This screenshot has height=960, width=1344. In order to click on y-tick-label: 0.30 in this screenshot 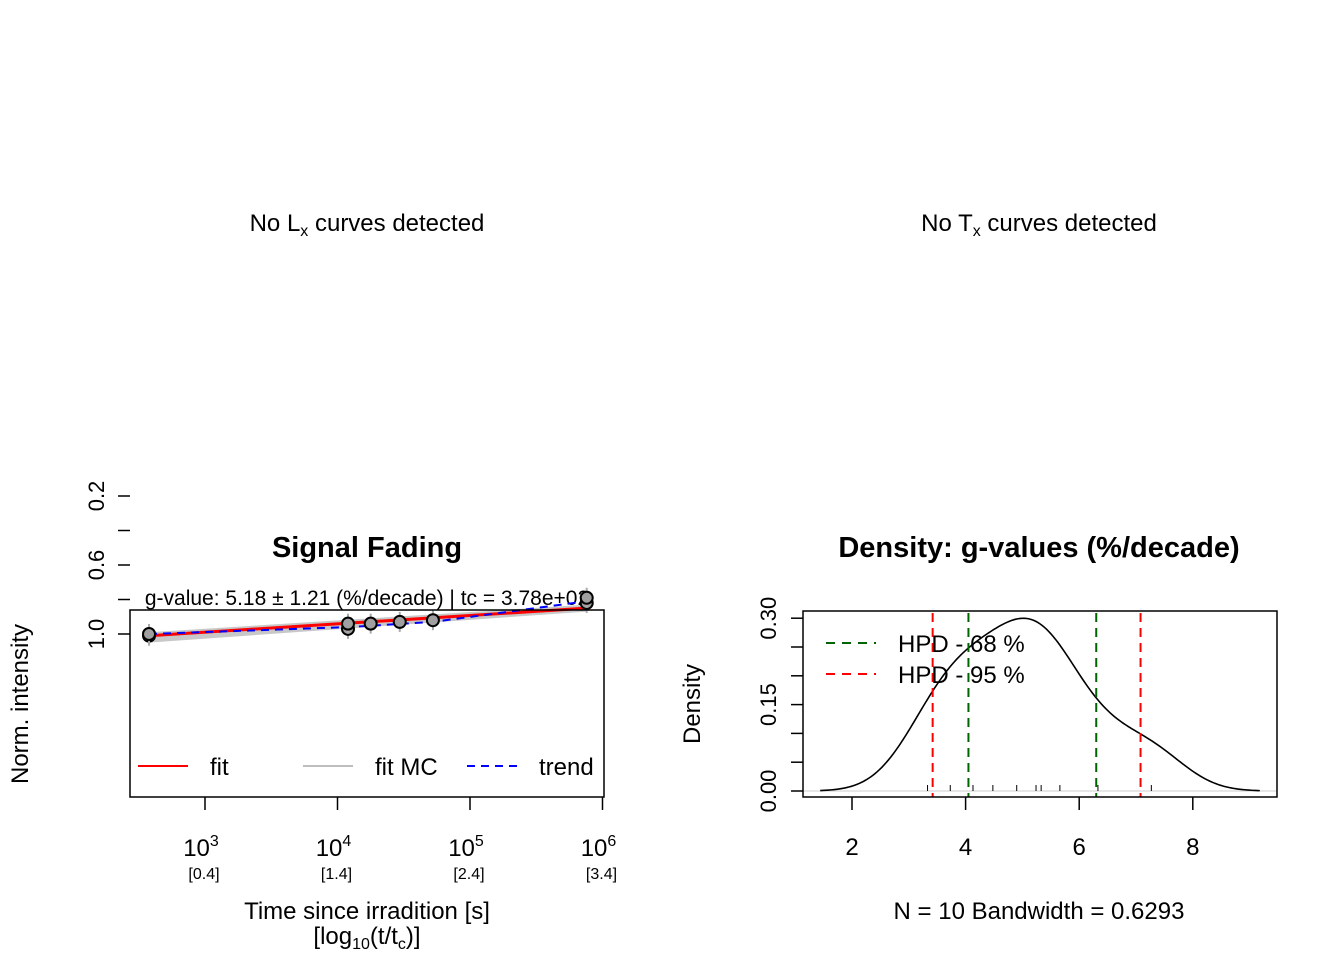, I will do `click(768, 618)`.